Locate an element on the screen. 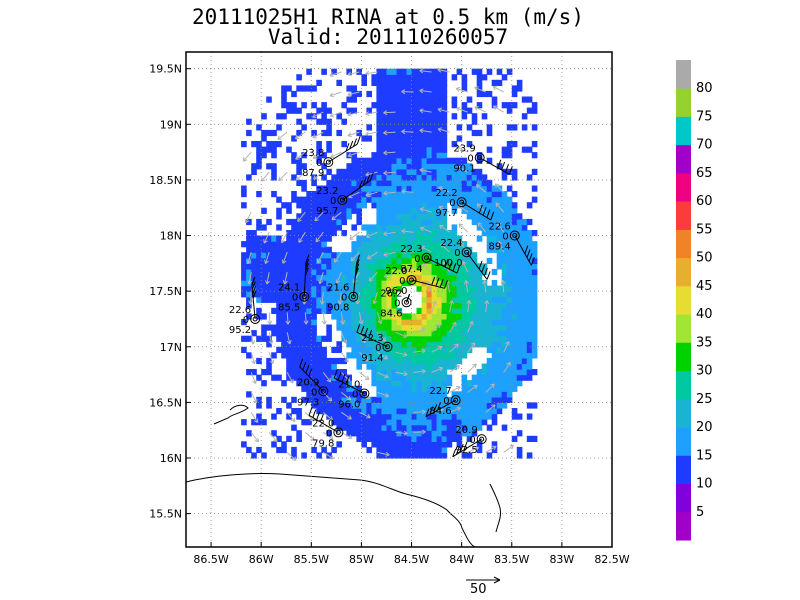 The width and height of the screenshot is (800, 600). station-speed-label: 22.3 is located at coordinates (372, 338).